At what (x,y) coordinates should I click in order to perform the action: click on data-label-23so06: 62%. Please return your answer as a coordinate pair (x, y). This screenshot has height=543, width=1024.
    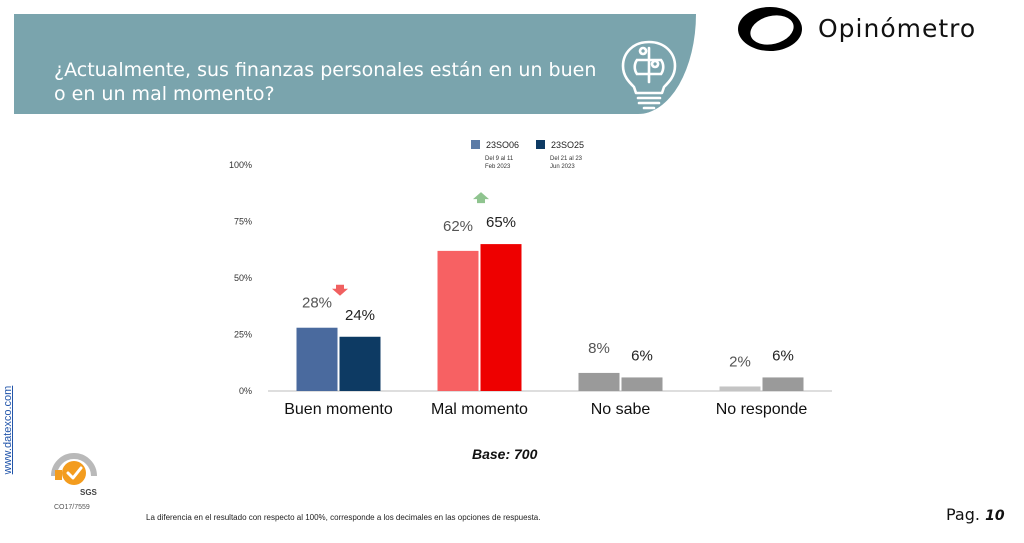
    Looking at the image, I should click on (458, 226).